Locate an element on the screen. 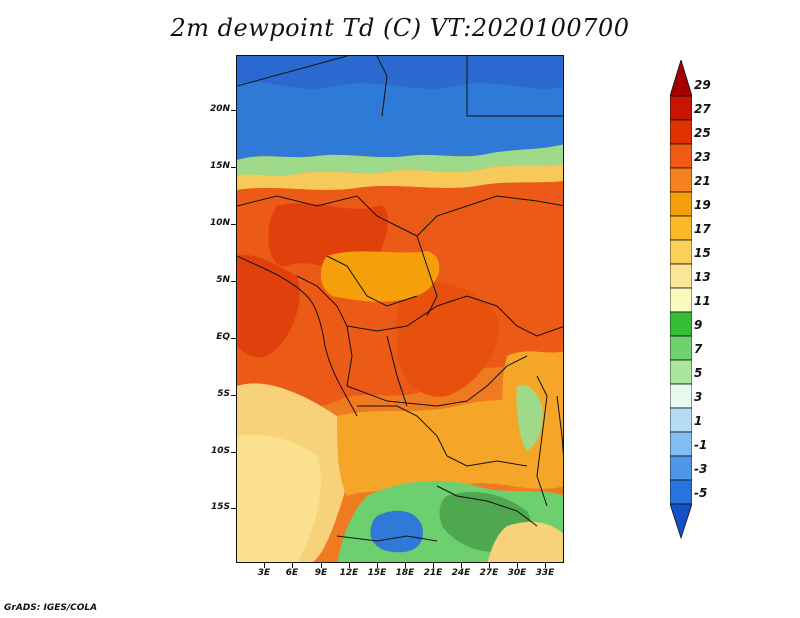 The image size is (800, 618). lon-label: 21E is located at coordinates (433, 573).